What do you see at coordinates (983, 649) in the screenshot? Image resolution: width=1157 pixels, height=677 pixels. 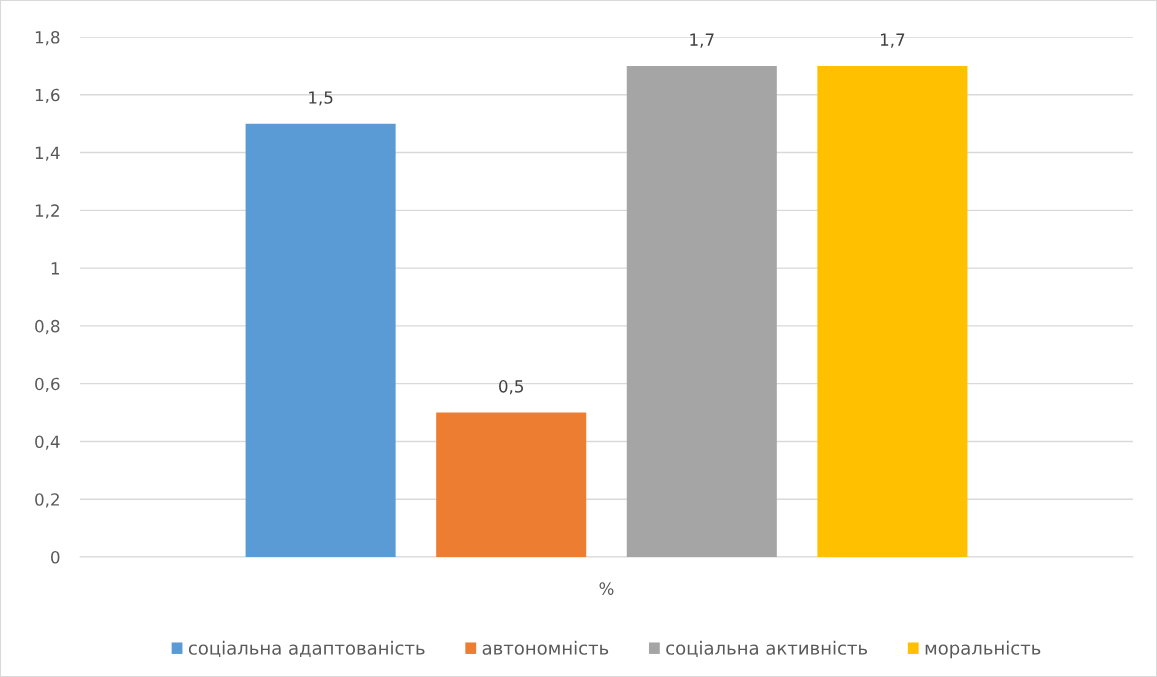 I see `legend-label: моральність` at bounding box center [983, 649].